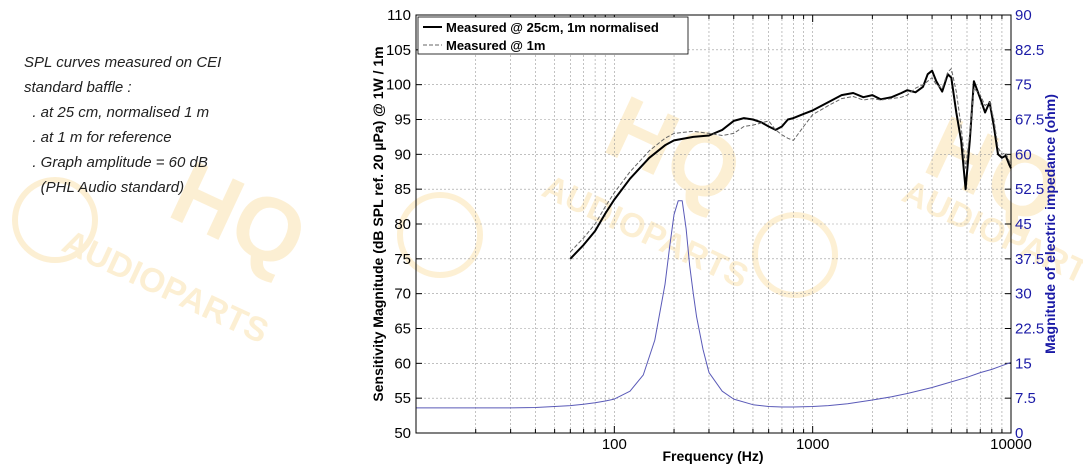 This screenshot has height=469, width=1083. I want to click on y-tick-label-right: 22.5, so click(1029, 329).